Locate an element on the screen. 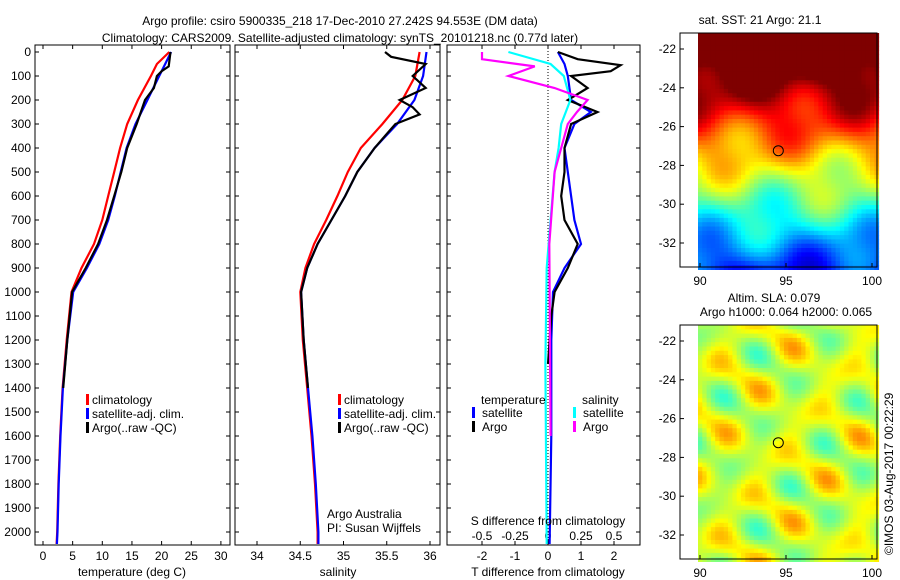 Image resolution: width=900 pixels, height=580 pixels. y-tick-label: 600 is located at coordinates (21, 196).